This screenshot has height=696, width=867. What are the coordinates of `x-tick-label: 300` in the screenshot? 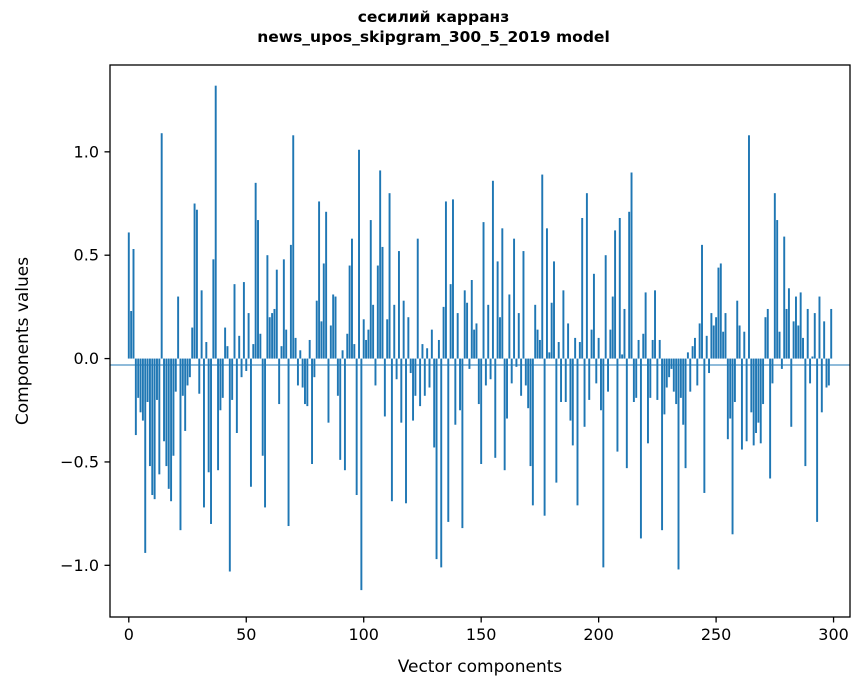 It's located at (833, 634).